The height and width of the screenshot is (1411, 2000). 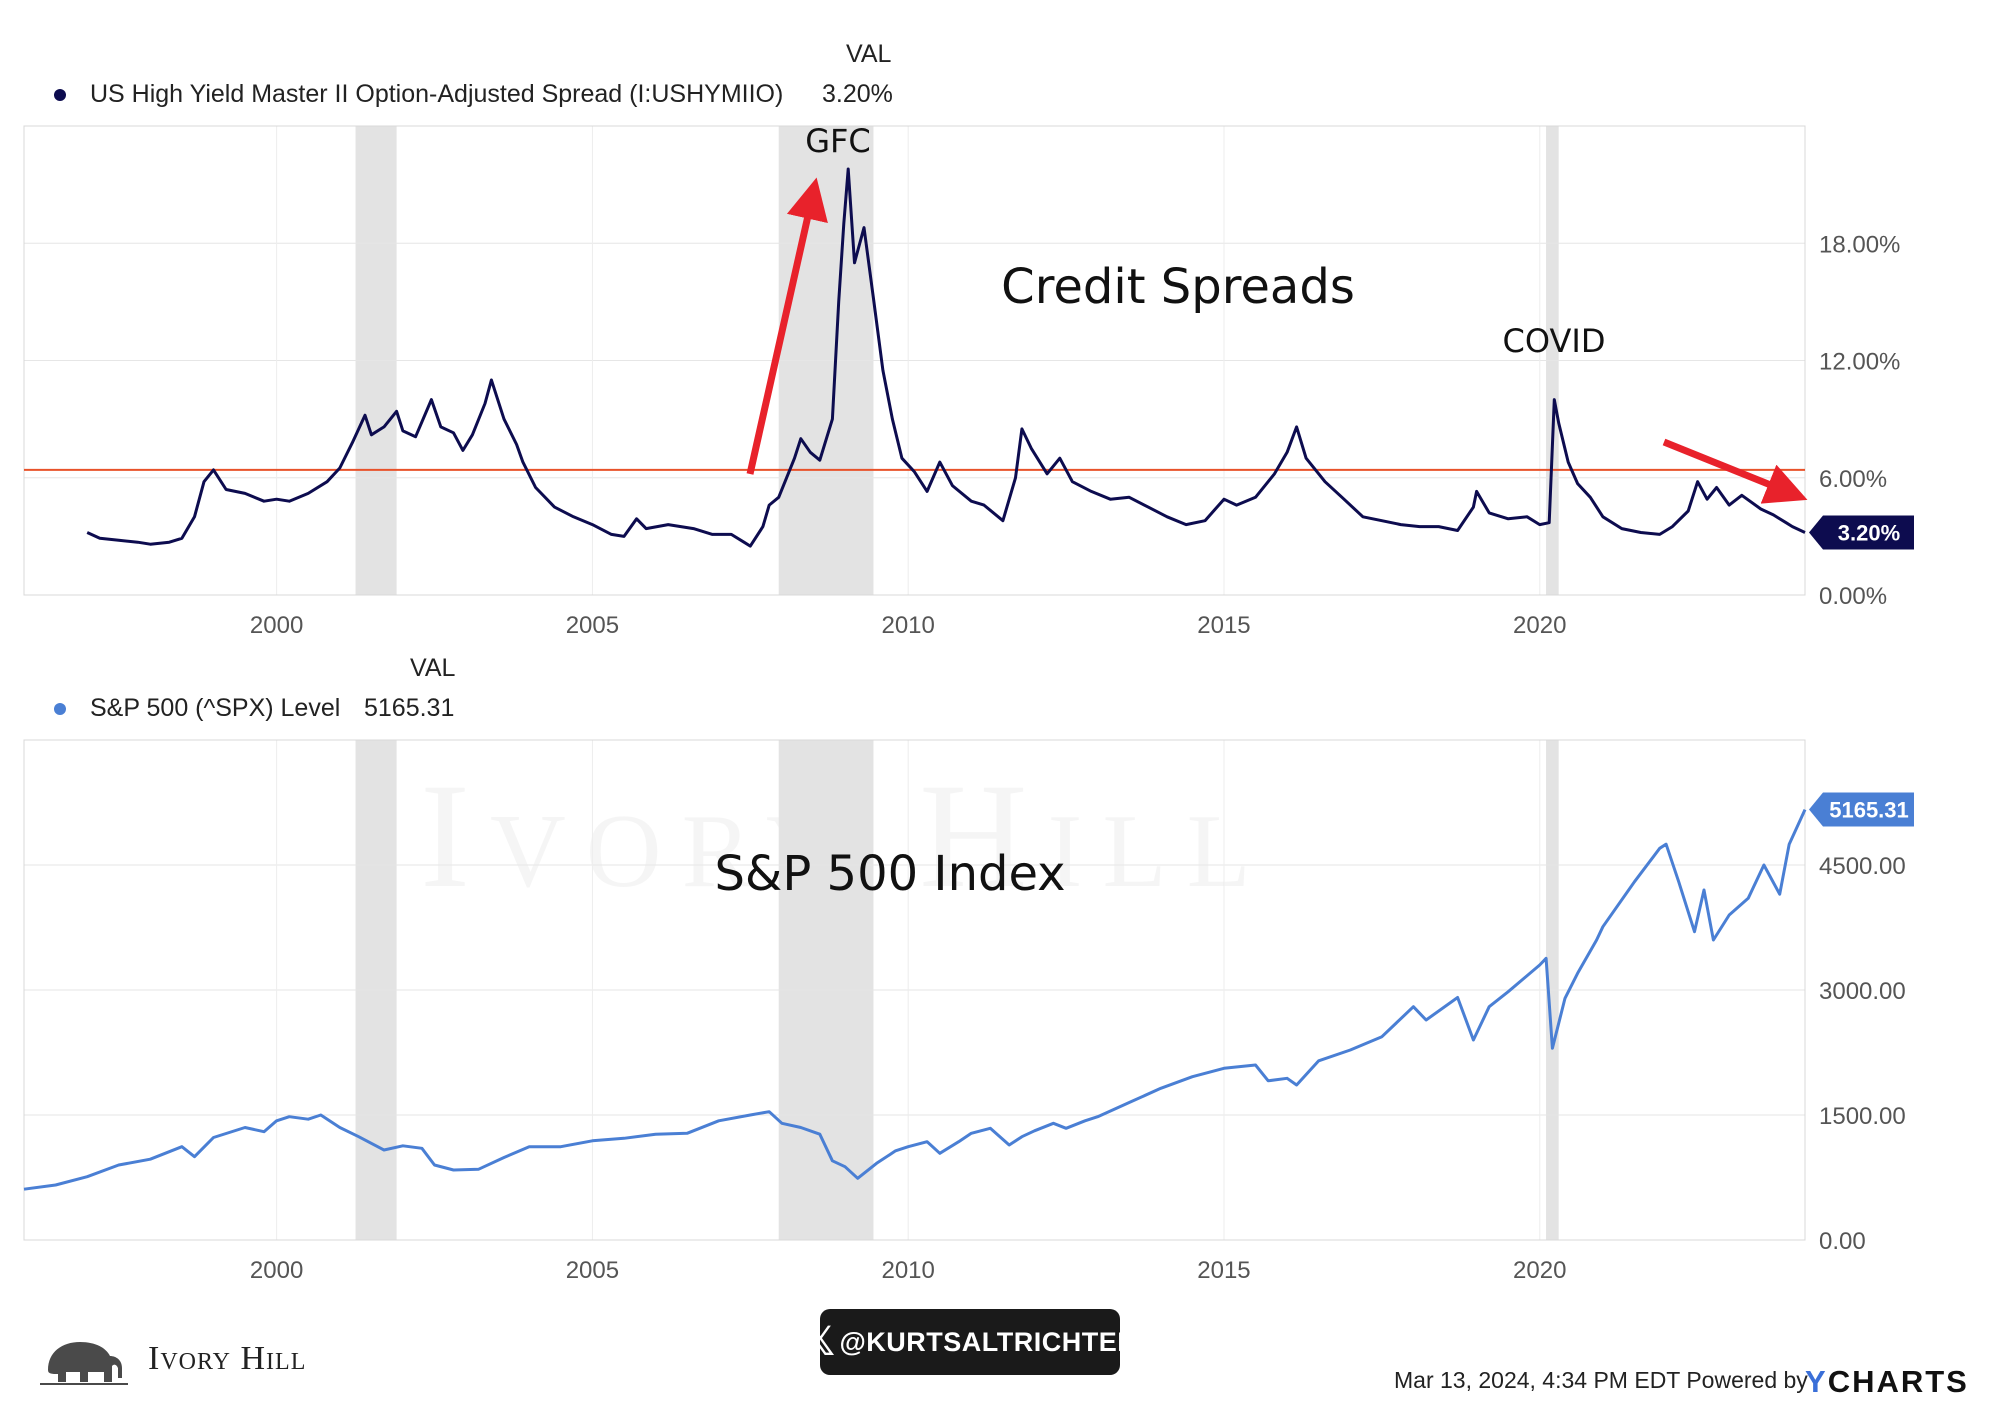 I want to click on timestamp: Mar 13, 2024, 4:34 PM EDT Powered by, so click(x=1601, y=1380).